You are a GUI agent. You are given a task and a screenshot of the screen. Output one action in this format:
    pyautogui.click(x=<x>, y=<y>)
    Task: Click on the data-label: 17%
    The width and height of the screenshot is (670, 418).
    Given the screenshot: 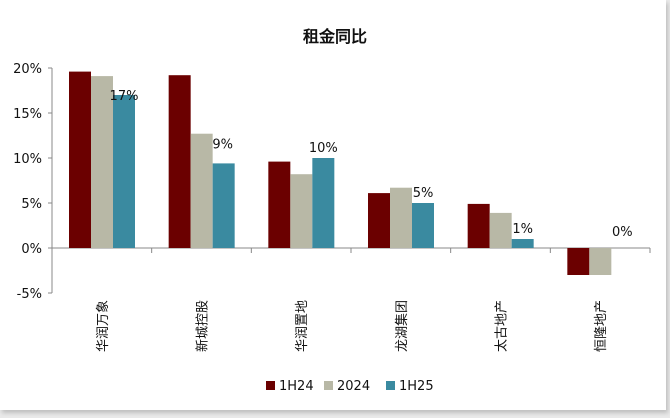 What is the action you would take?
    pyautogui.click(x=124, y=96)
    